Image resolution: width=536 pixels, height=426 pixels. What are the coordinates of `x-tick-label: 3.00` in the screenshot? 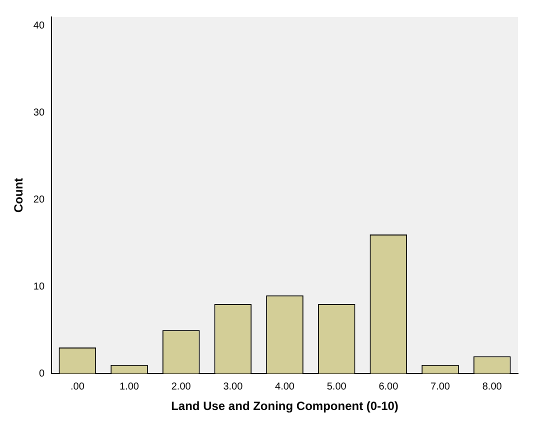 It's located at (233, 386).